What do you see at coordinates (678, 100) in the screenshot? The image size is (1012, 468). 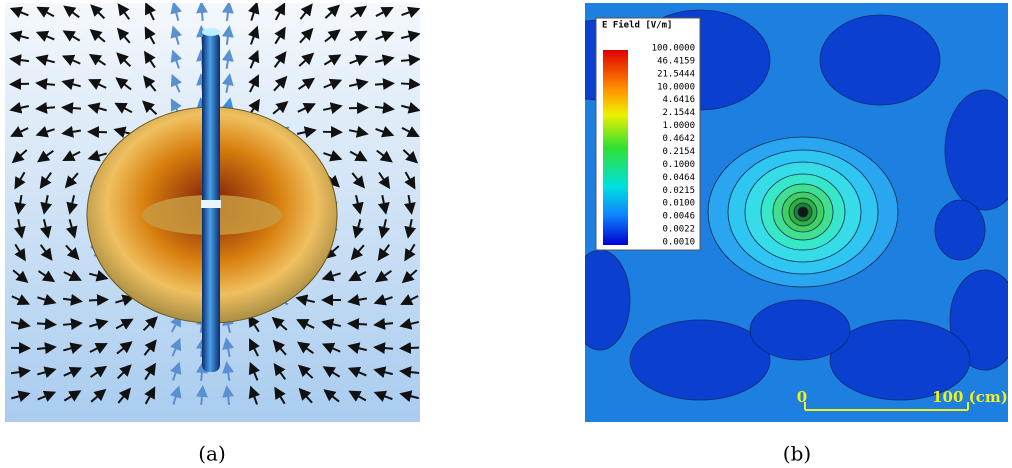 I see `legend-label: 4.6416` at bounding box center [678, 100].